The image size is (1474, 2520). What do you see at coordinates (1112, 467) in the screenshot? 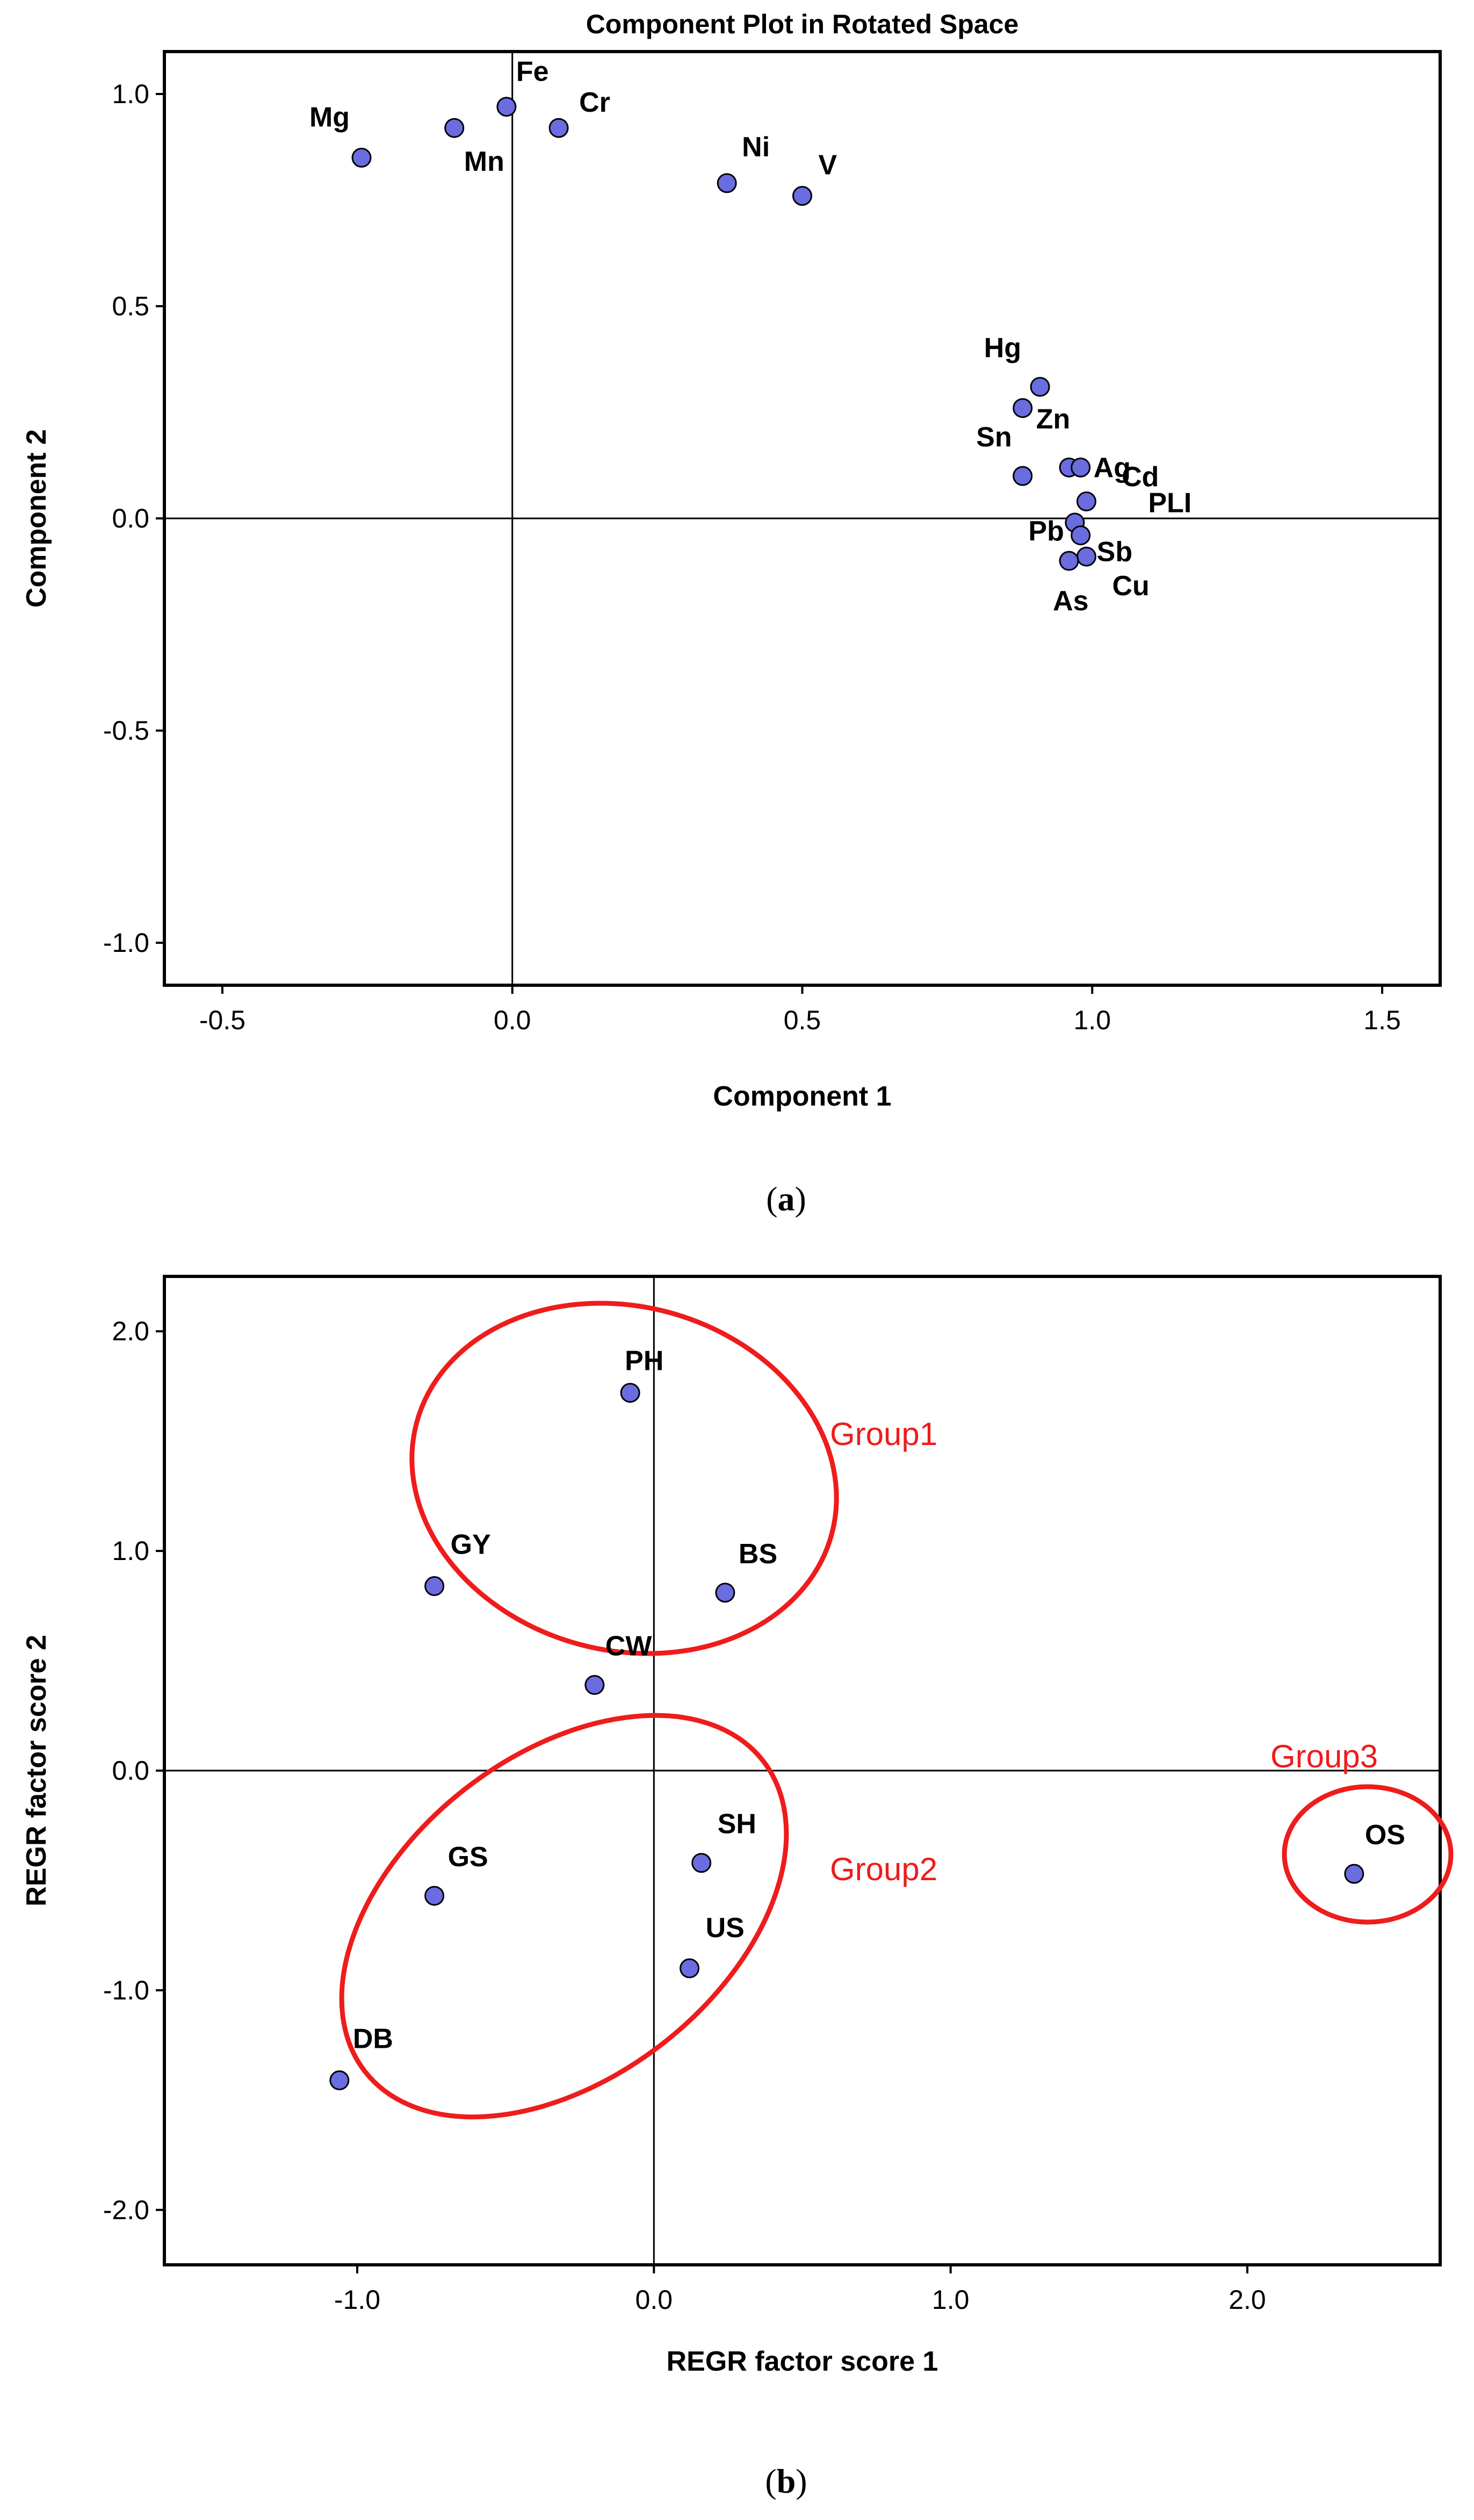
I see `point-label-ag: Ag` at bounding box center [1112, 467].